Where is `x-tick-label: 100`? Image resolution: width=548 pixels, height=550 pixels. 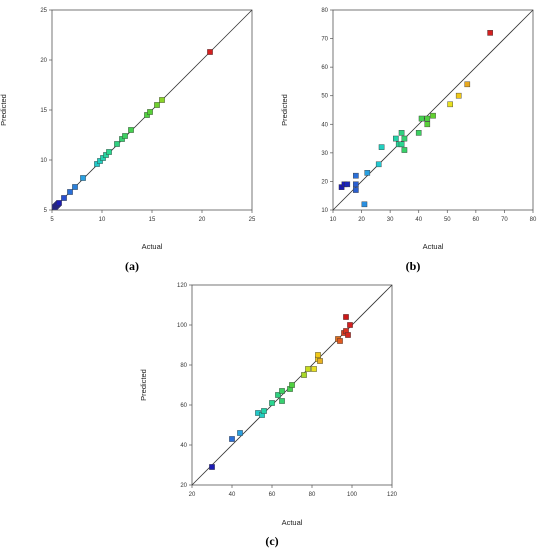 x-tick-label: 100 is located at coordinates (352, 495).